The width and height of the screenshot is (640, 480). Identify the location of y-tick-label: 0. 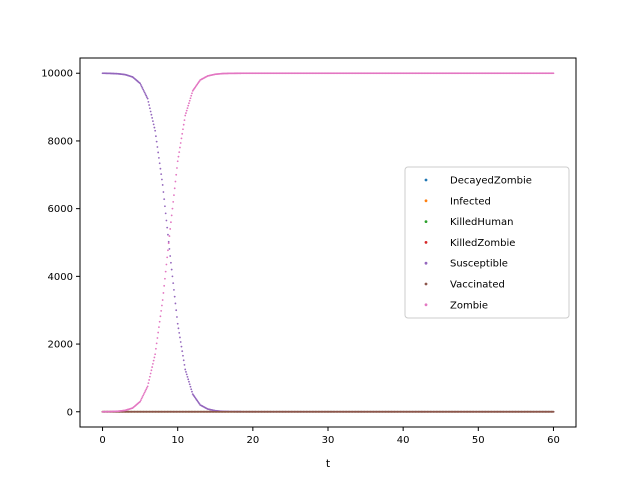
(70, 412).